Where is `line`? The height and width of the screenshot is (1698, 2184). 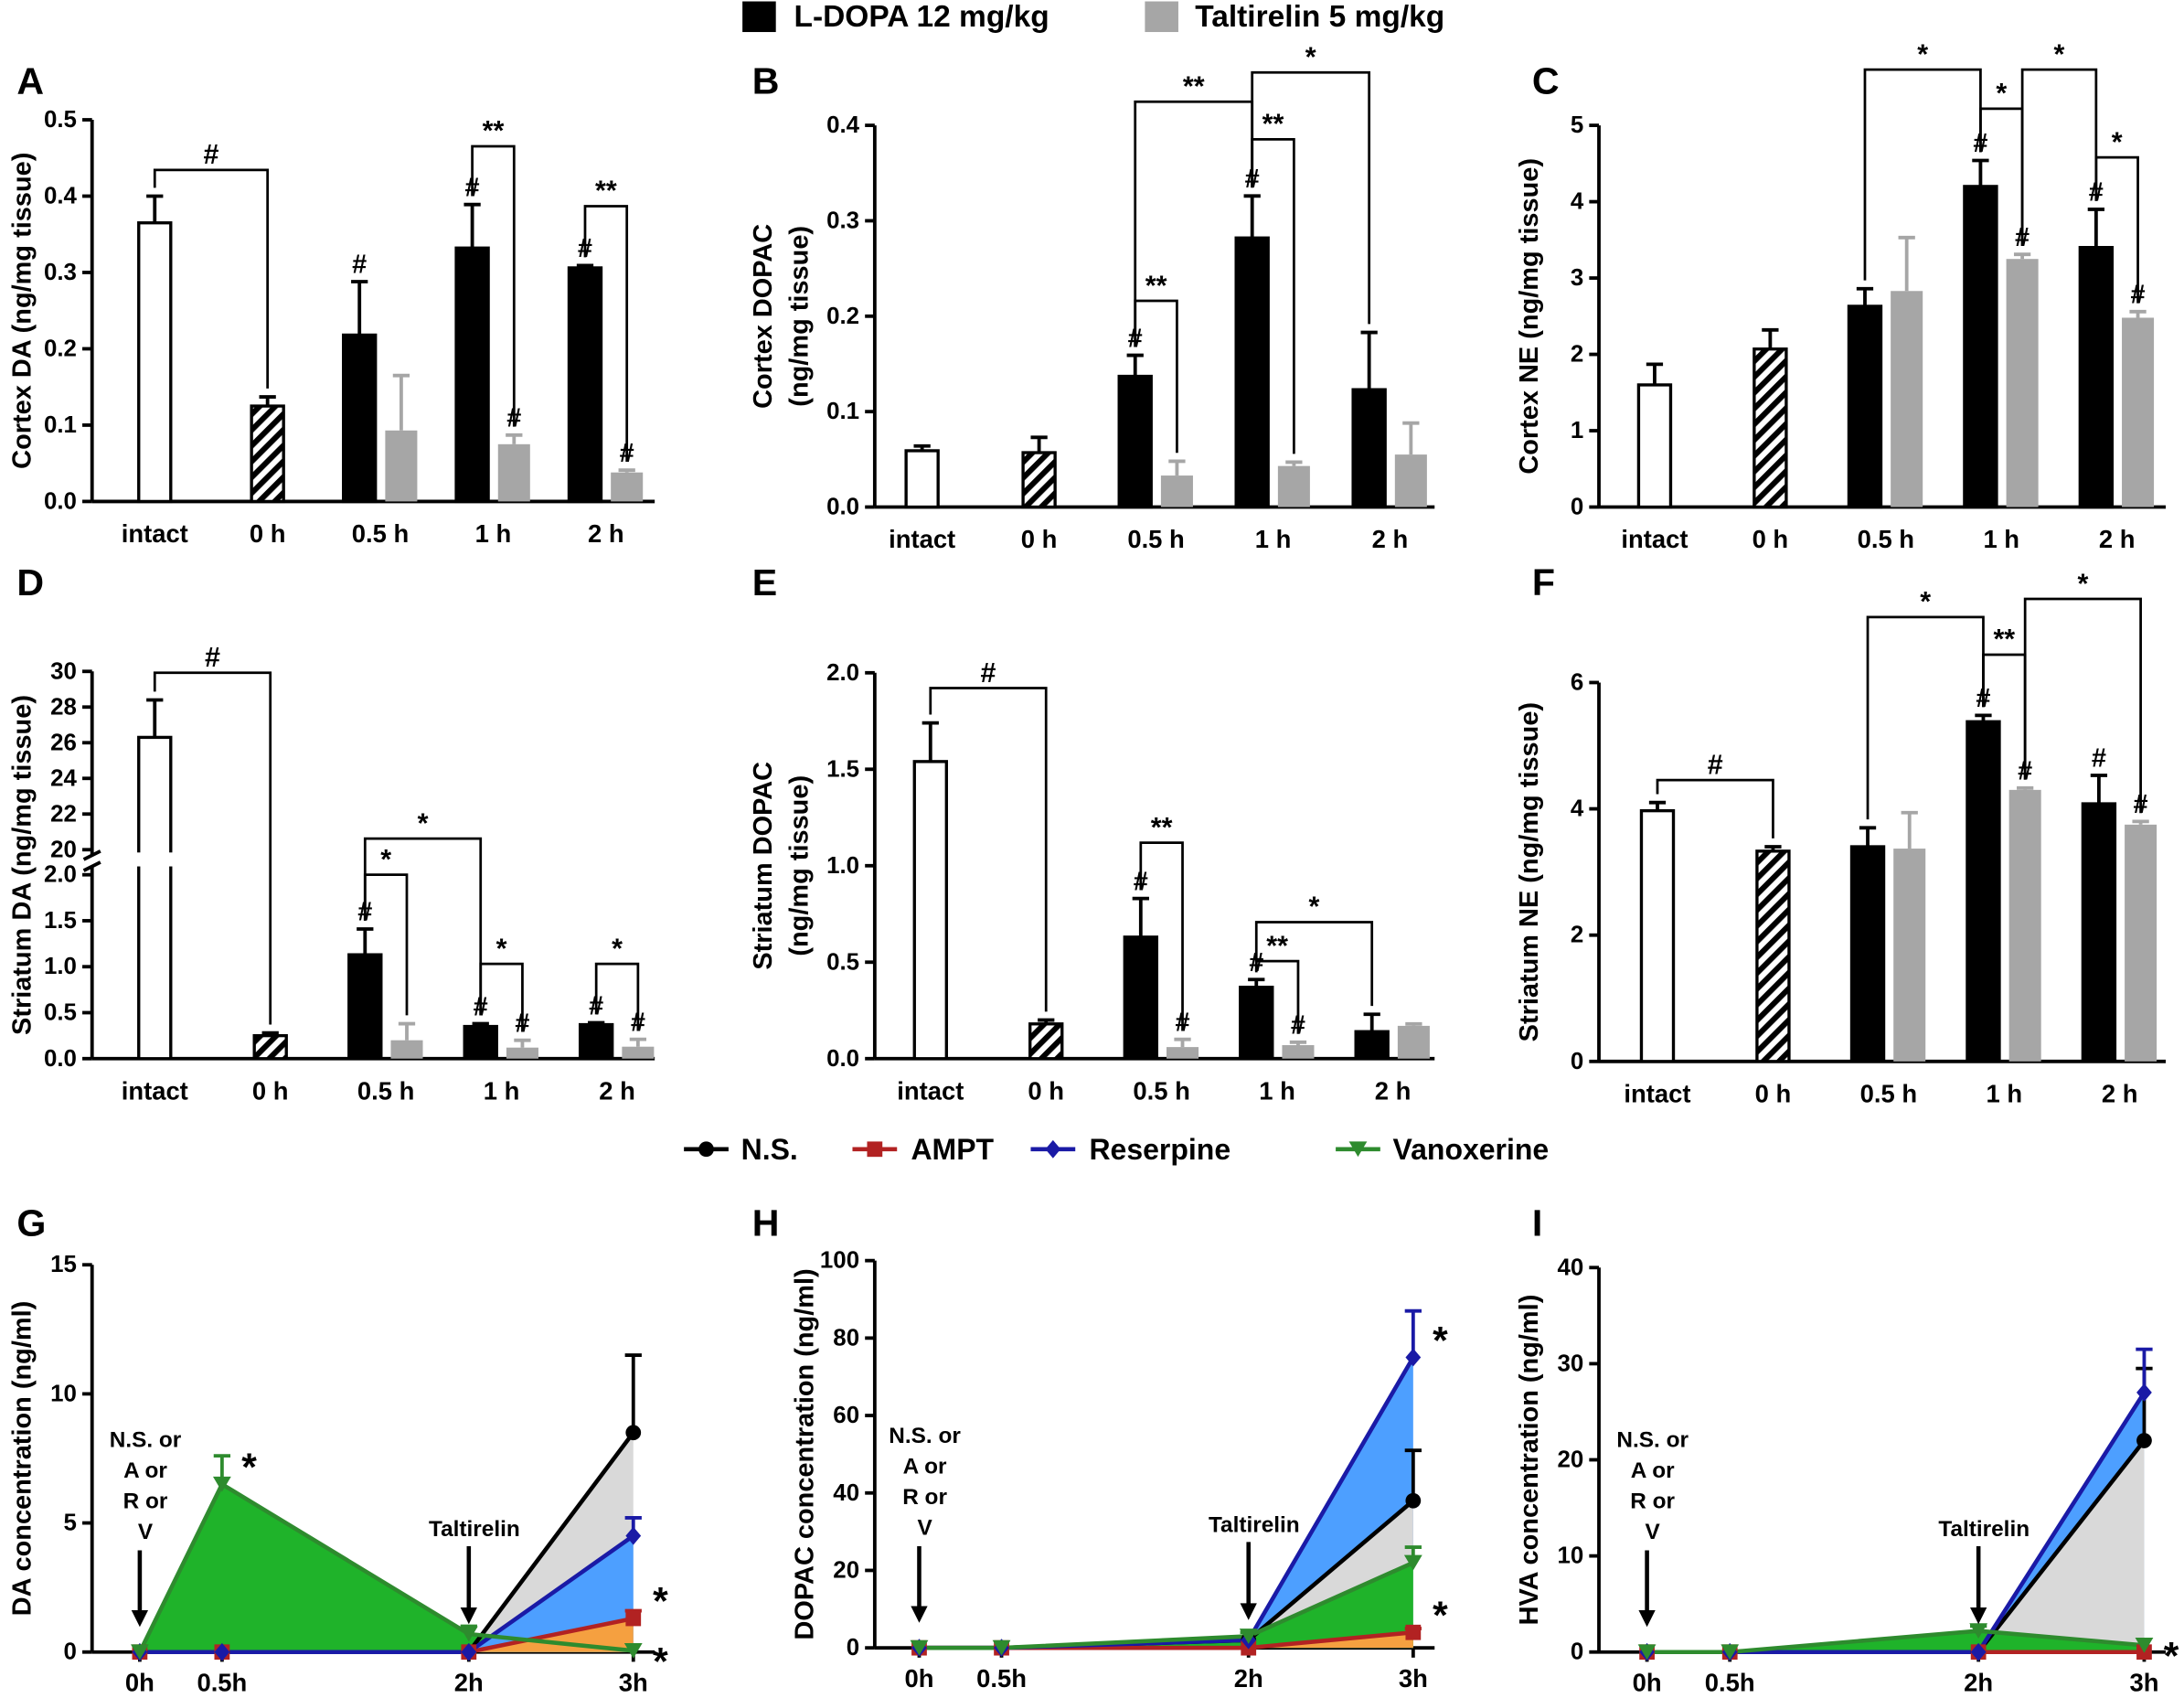 line is located at coordinates (1166, 1605).